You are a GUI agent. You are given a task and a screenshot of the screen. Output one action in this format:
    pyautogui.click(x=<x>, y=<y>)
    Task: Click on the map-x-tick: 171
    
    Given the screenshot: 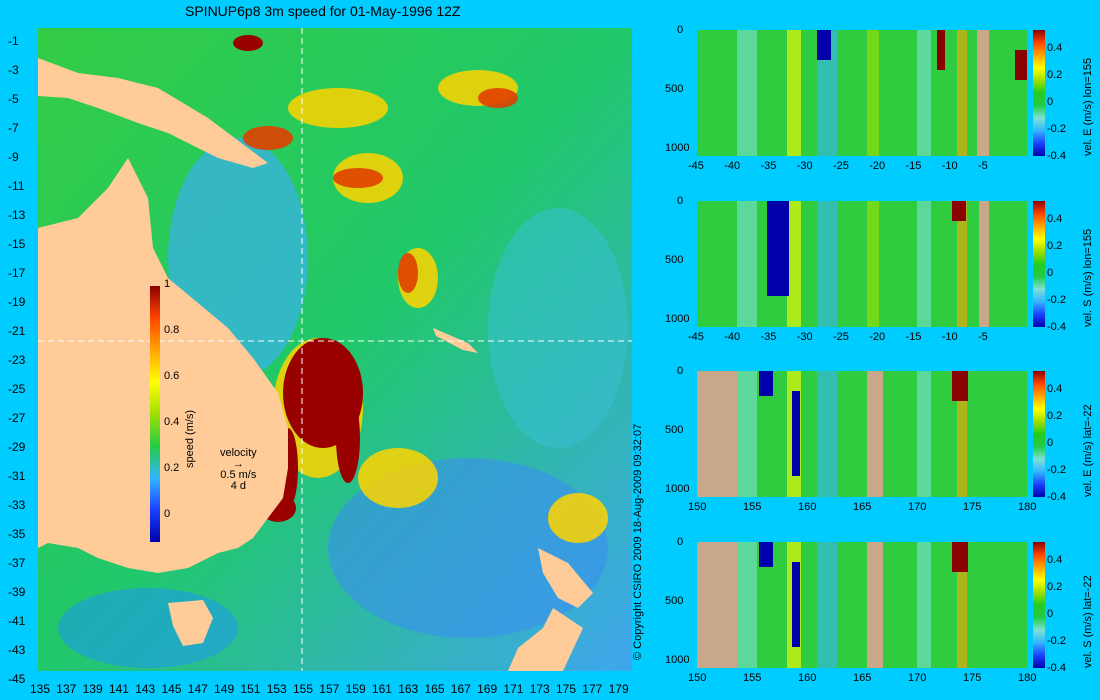 What is the action you would take?
    pyautogui.click(x=513, y=689)
    